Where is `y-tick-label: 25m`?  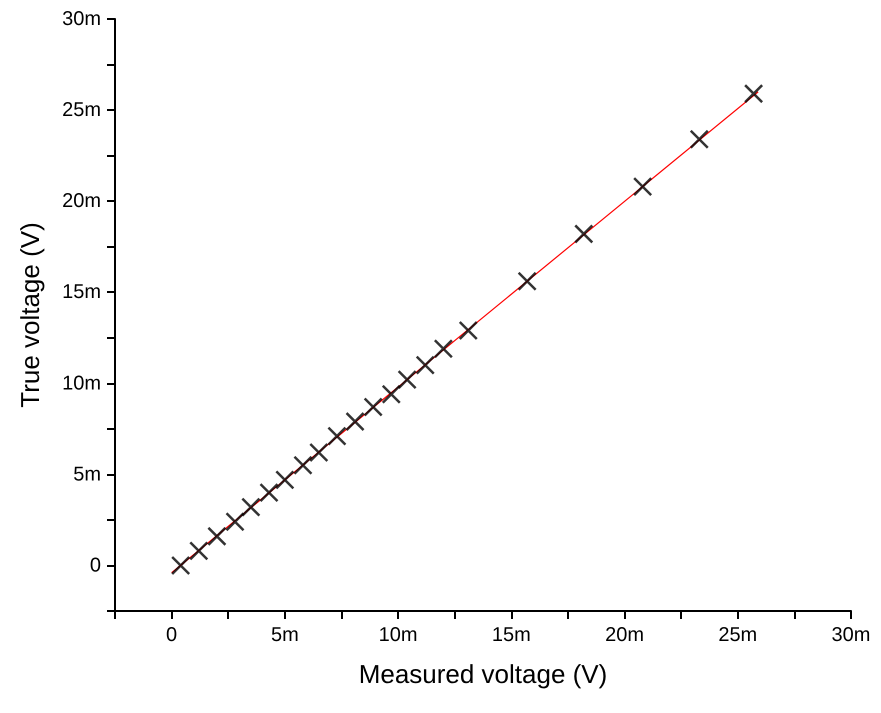 y-tick-label: 25m is located at coordinates (81, 110).